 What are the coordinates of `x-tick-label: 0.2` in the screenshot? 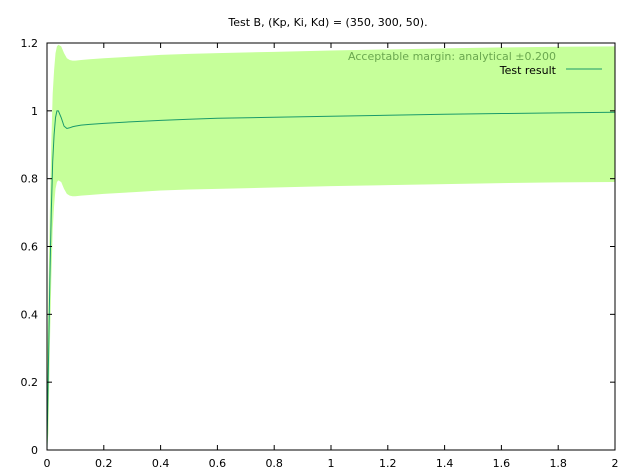 It's located at (104, 463).